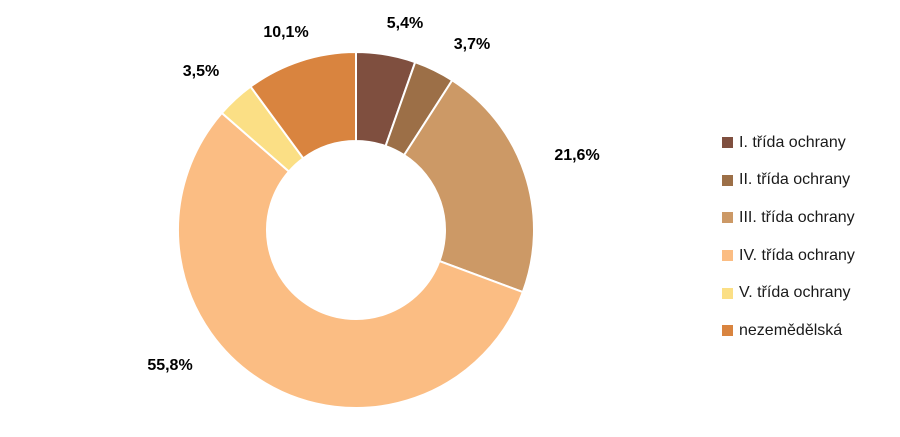  I want to click on data-label: 55,8%, so click(169, 365).